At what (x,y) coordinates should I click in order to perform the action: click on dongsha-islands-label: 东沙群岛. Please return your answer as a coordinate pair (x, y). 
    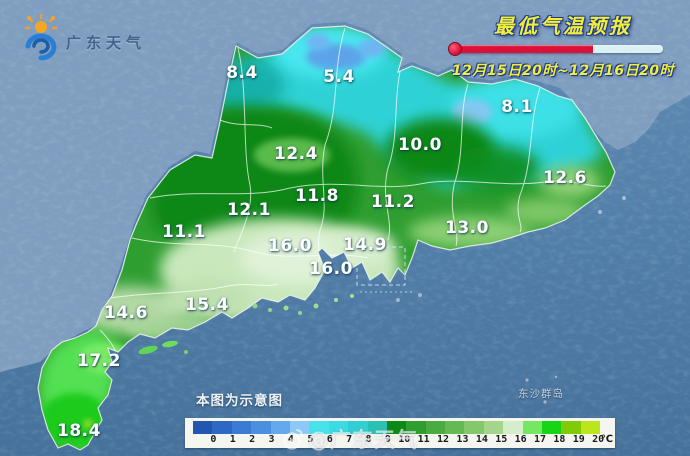
    Looking at the image, I should click on (541, 394).